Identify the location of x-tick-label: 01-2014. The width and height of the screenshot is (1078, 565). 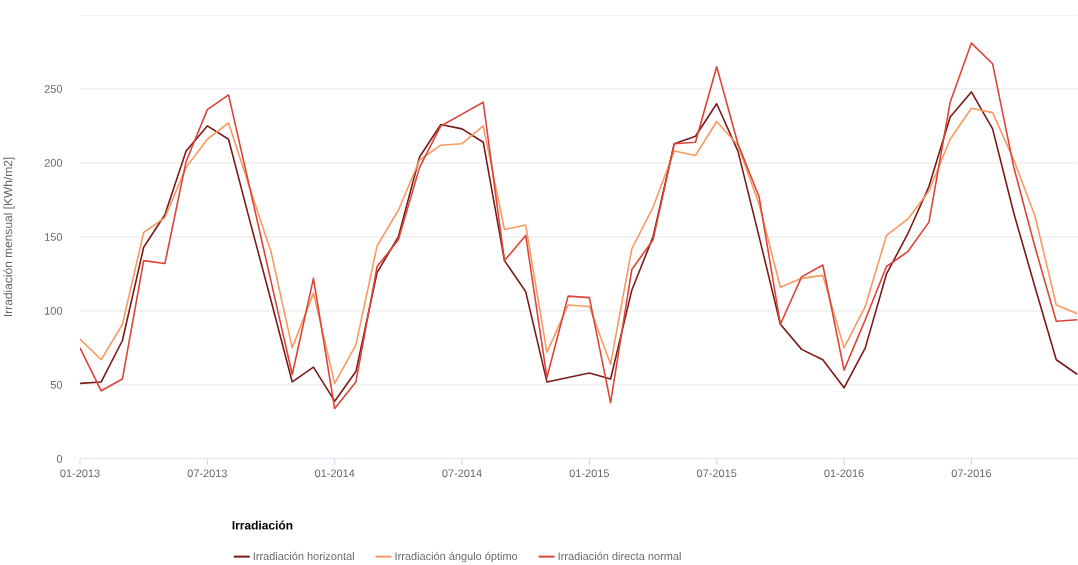
(334, 473).